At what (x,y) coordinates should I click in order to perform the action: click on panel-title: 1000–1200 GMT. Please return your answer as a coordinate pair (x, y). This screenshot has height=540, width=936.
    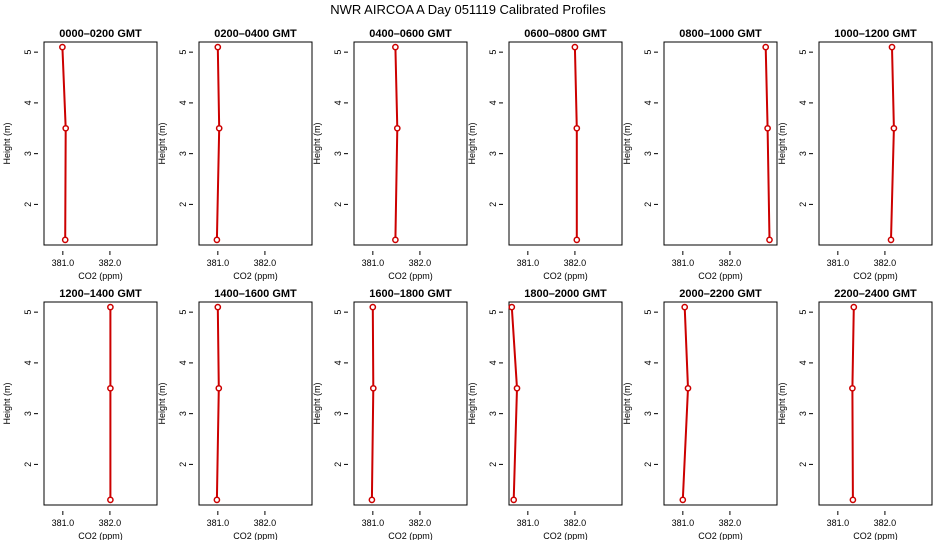
    Looking at the image, I should click on (875, 34).